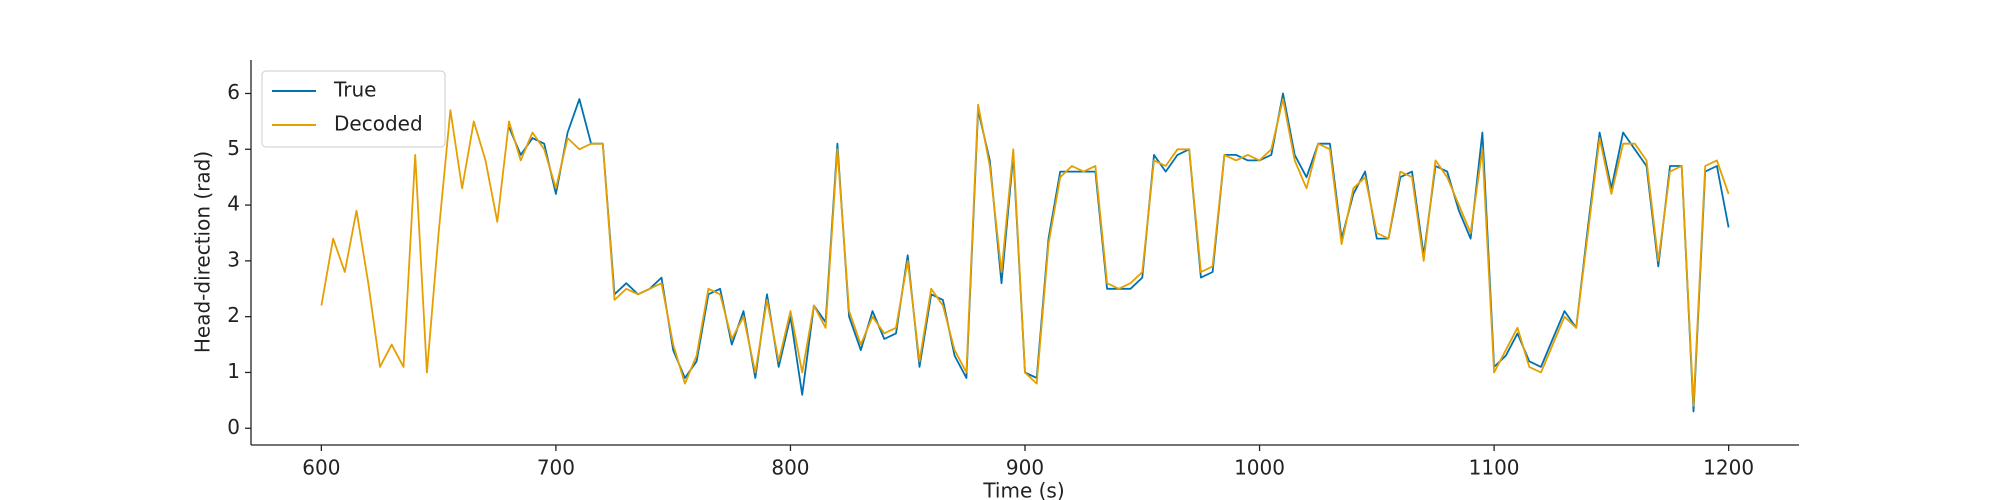 This screenshot has width=2000, height=500. Describe the element at coordinates (233, 259) in the screenshot. I see `y-tick-label: 3` at that location.